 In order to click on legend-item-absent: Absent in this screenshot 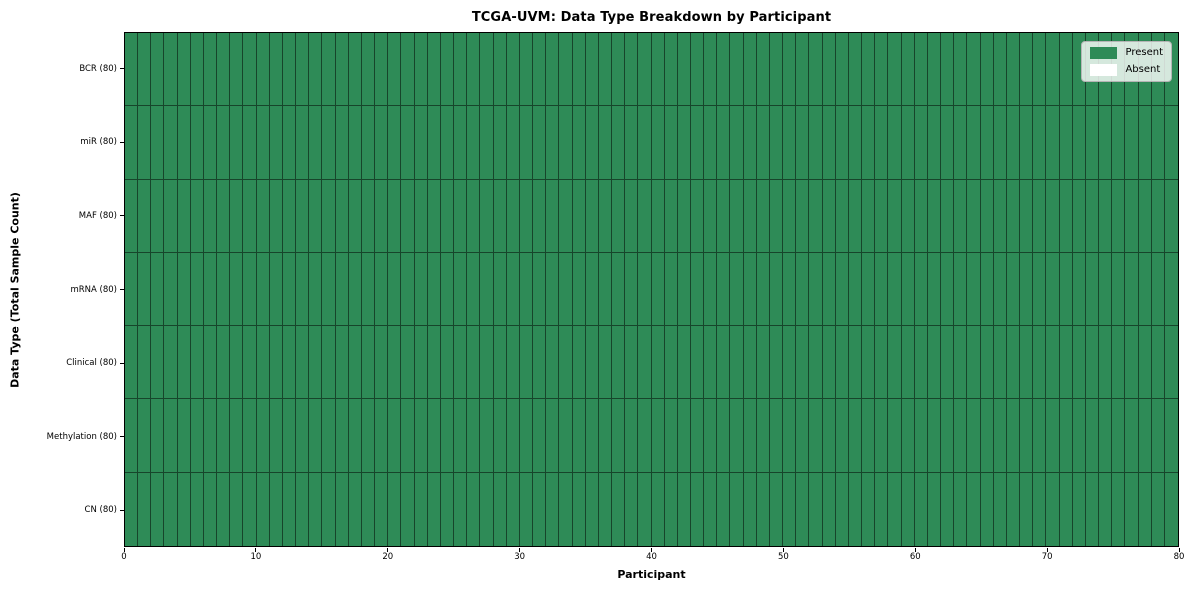, I will do `click(1126, 70)`.